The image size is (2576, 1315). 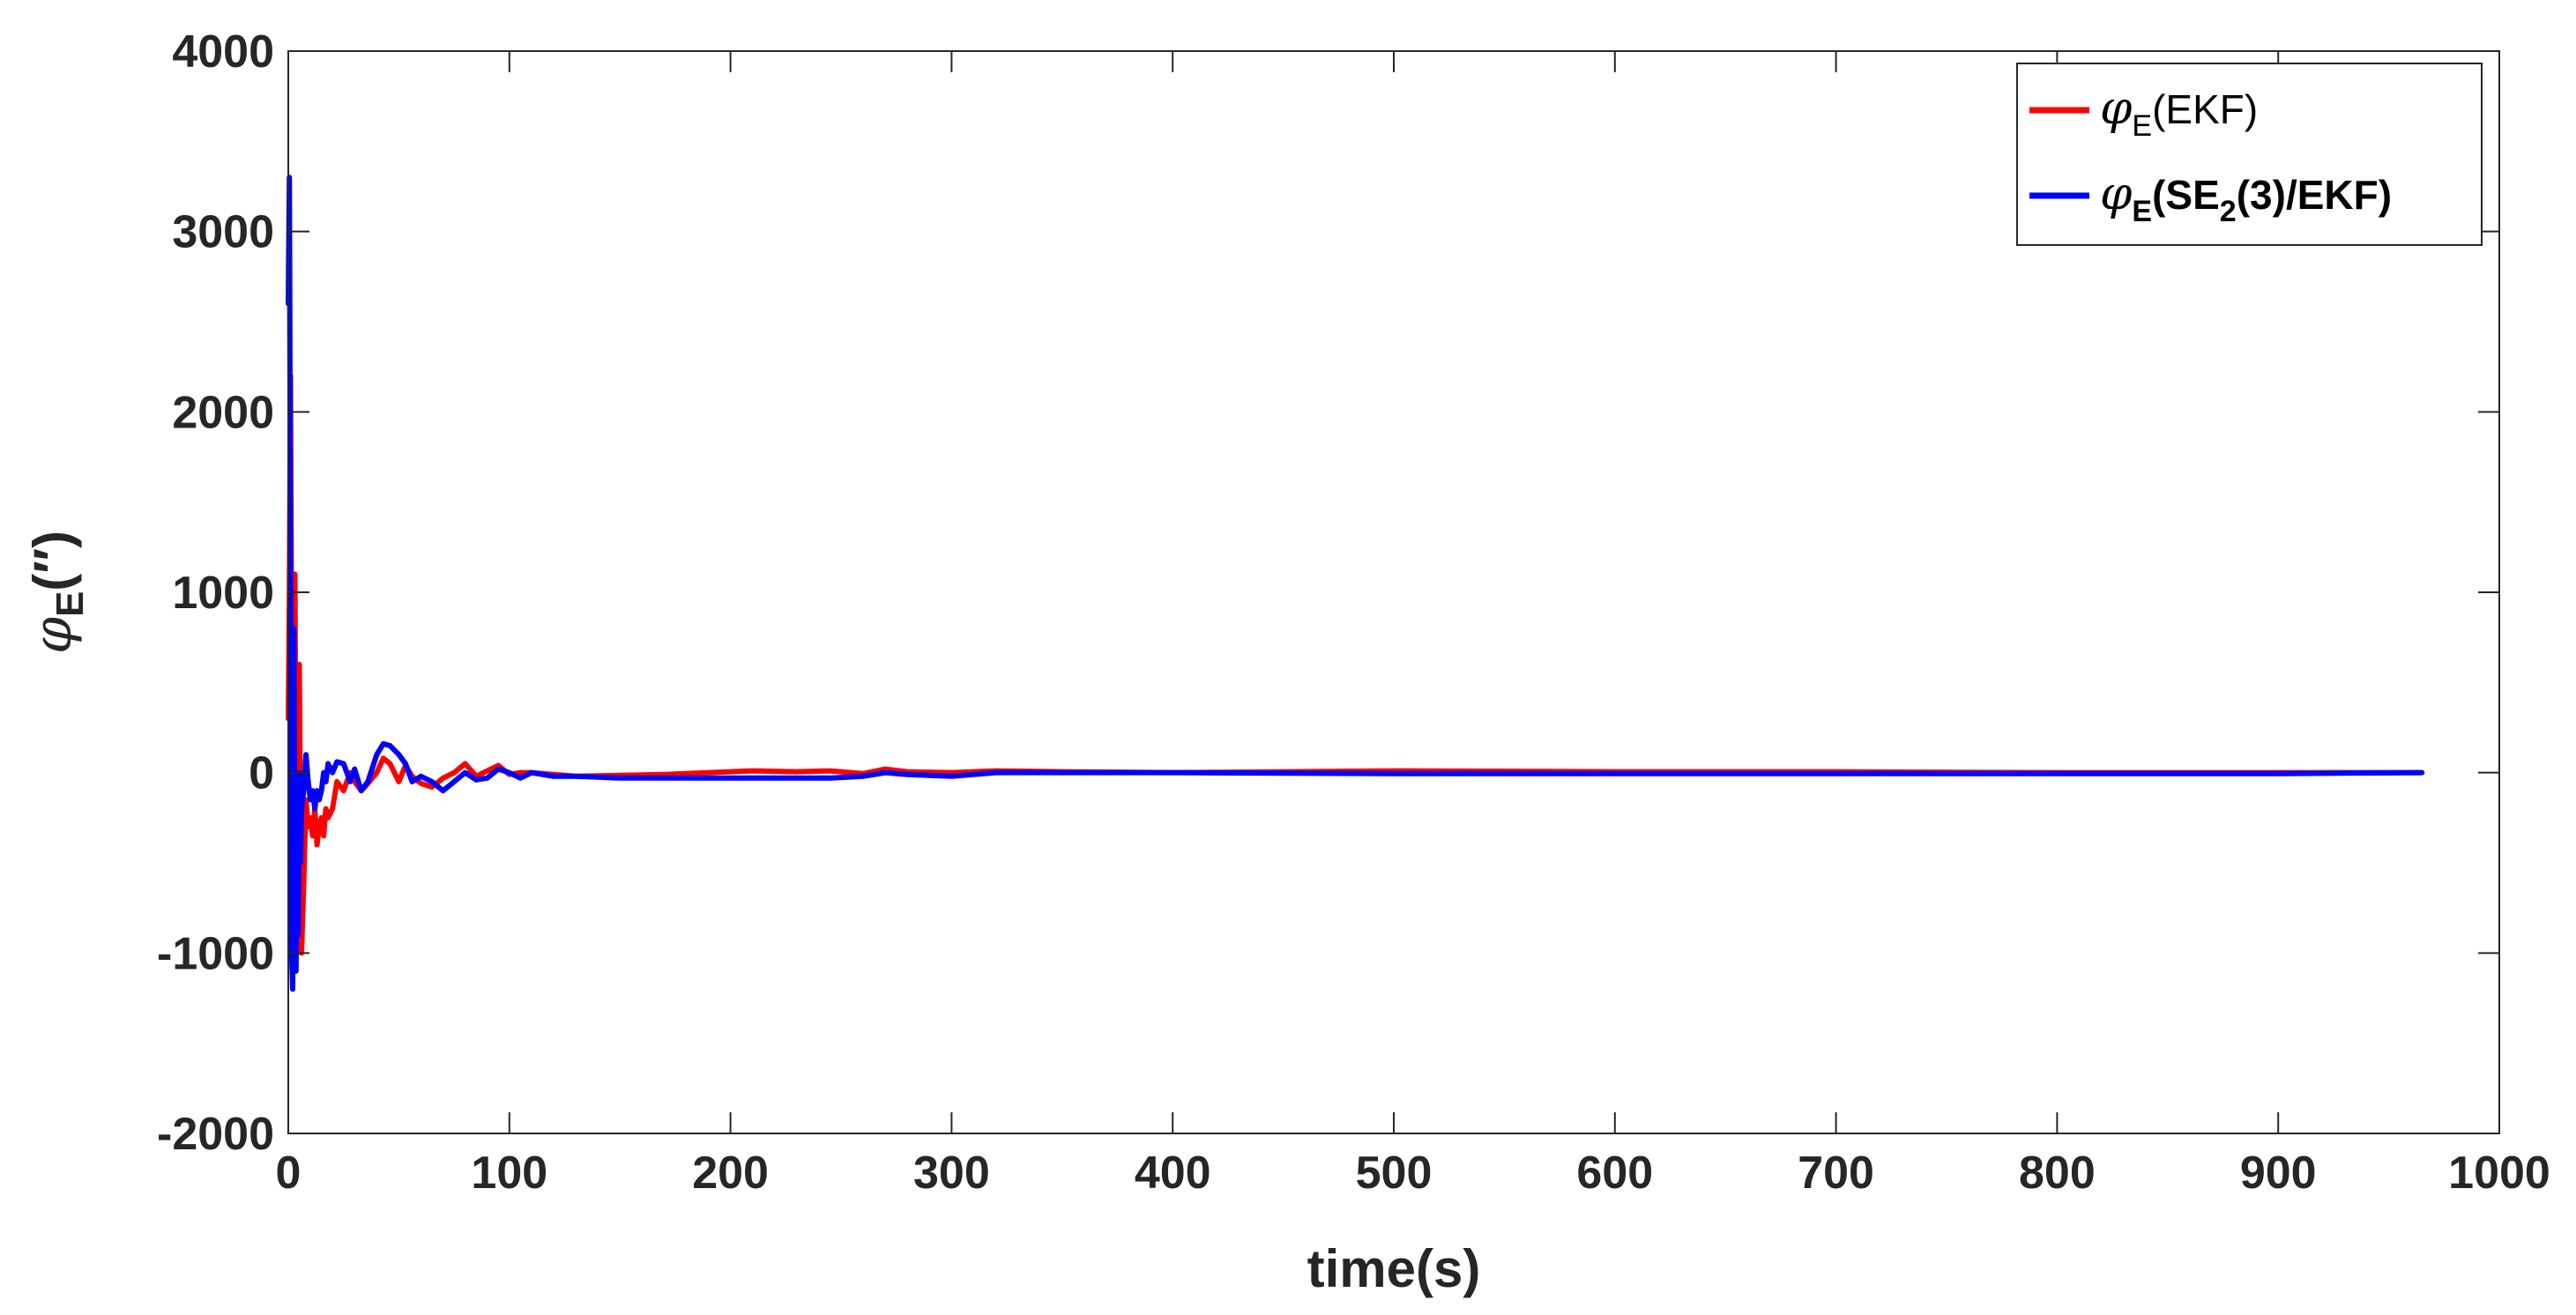 I want to click on y-axis-symbol: φ, so click(x=53, y=635).